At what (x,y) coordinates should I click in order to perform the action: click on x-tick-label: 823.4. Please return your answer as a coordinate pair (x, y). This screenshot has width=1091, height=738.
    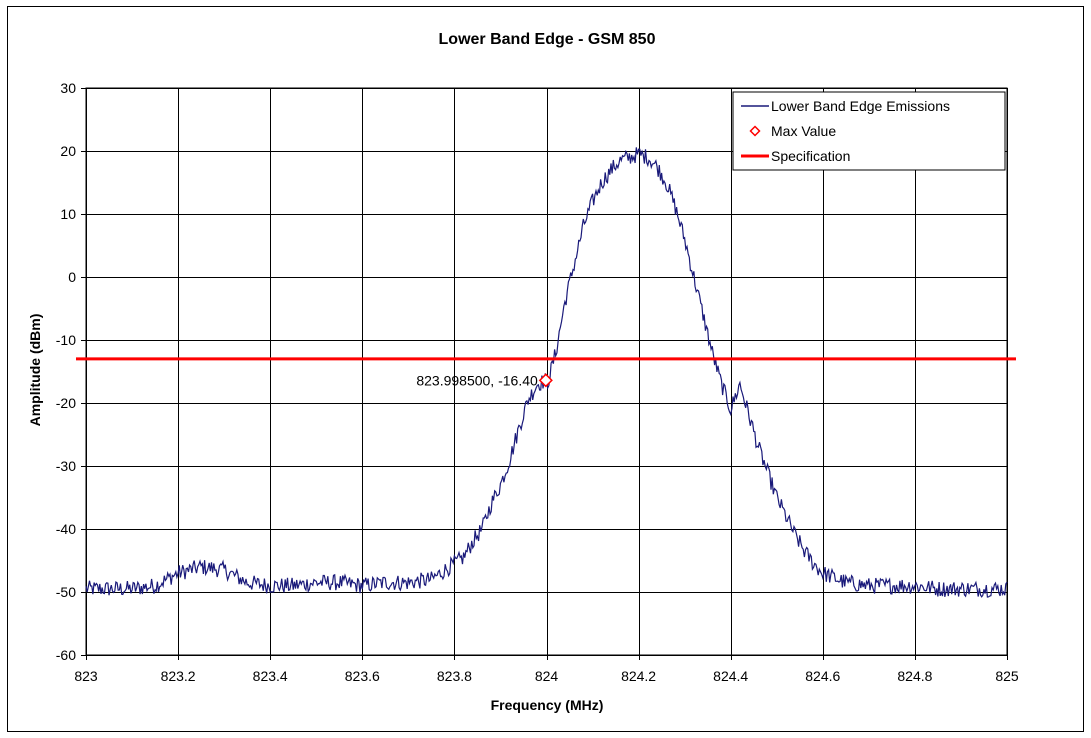
    Looking at the image, I should click on (270, 676).